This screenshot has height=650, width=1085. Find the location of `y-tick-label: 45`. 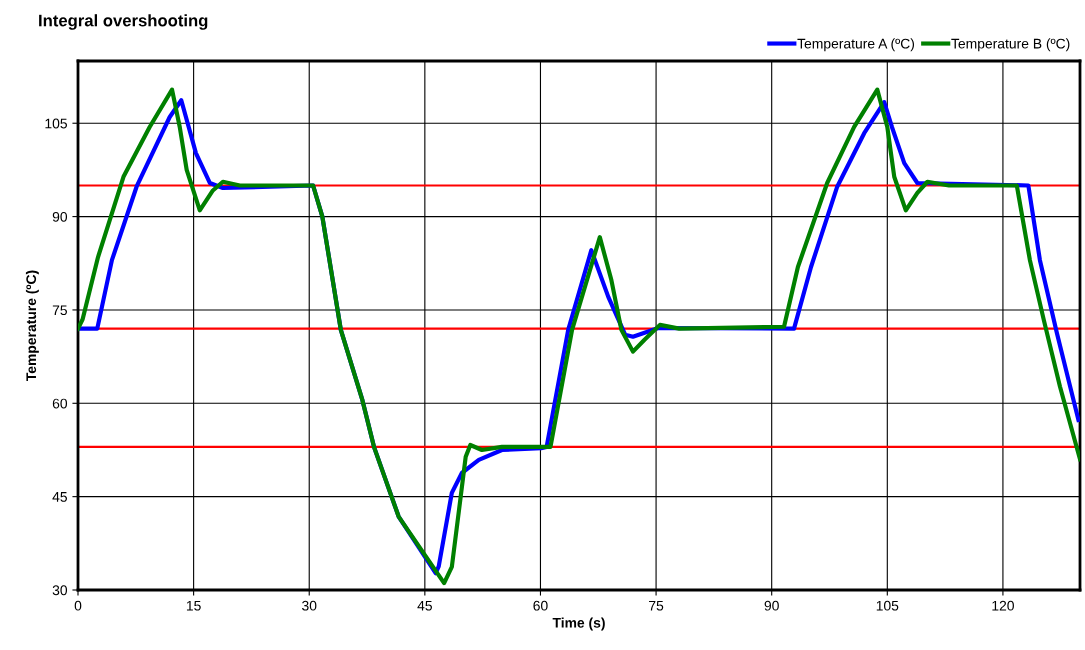

y-tick-label: 45 is located at coordinates (59, 497).